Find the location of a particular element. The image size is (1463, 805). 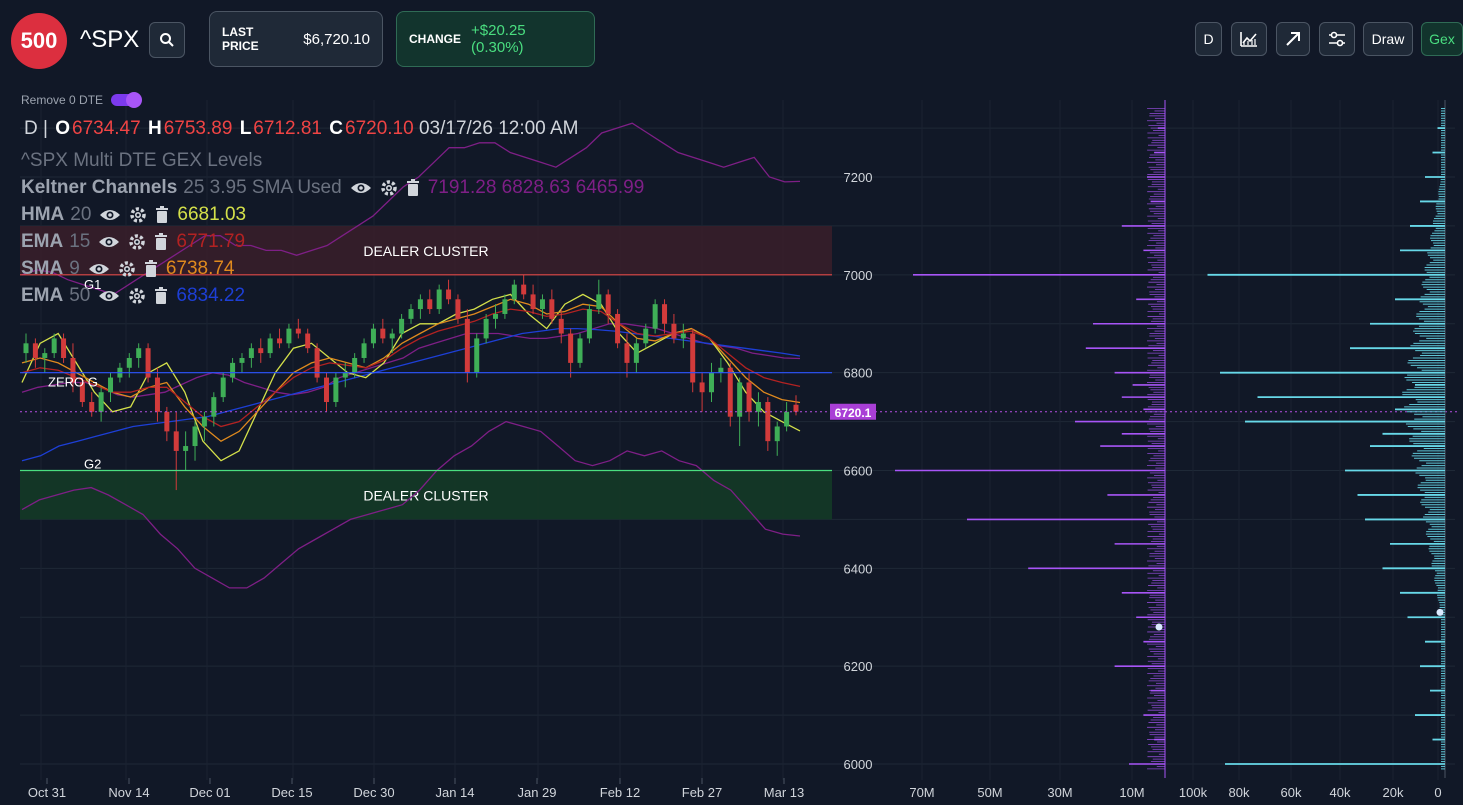

indicator-params: 20 is located at coordinates (81, 214).